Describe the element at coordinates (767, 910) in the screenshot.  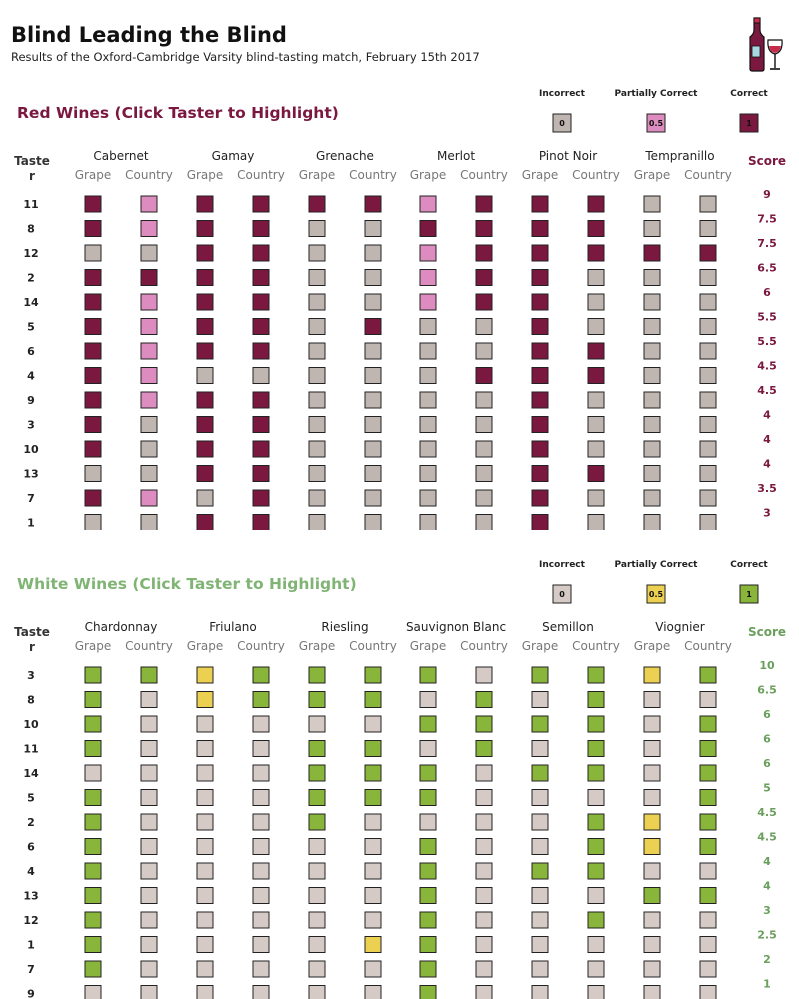
I see `score-label: 3` at that location.